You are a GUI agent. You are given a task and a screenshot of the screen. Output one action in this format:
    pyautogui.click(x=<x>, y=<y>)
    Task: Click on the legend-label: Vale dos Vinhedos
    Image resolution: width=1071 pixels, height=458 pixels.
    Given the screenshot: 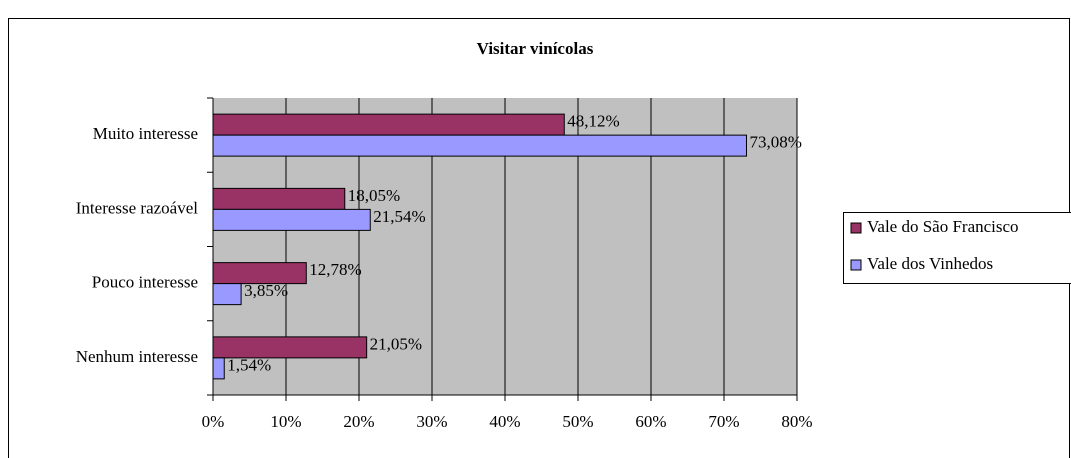 What is the action you would take?
    pyautogui.click(x=930, y=263)
    